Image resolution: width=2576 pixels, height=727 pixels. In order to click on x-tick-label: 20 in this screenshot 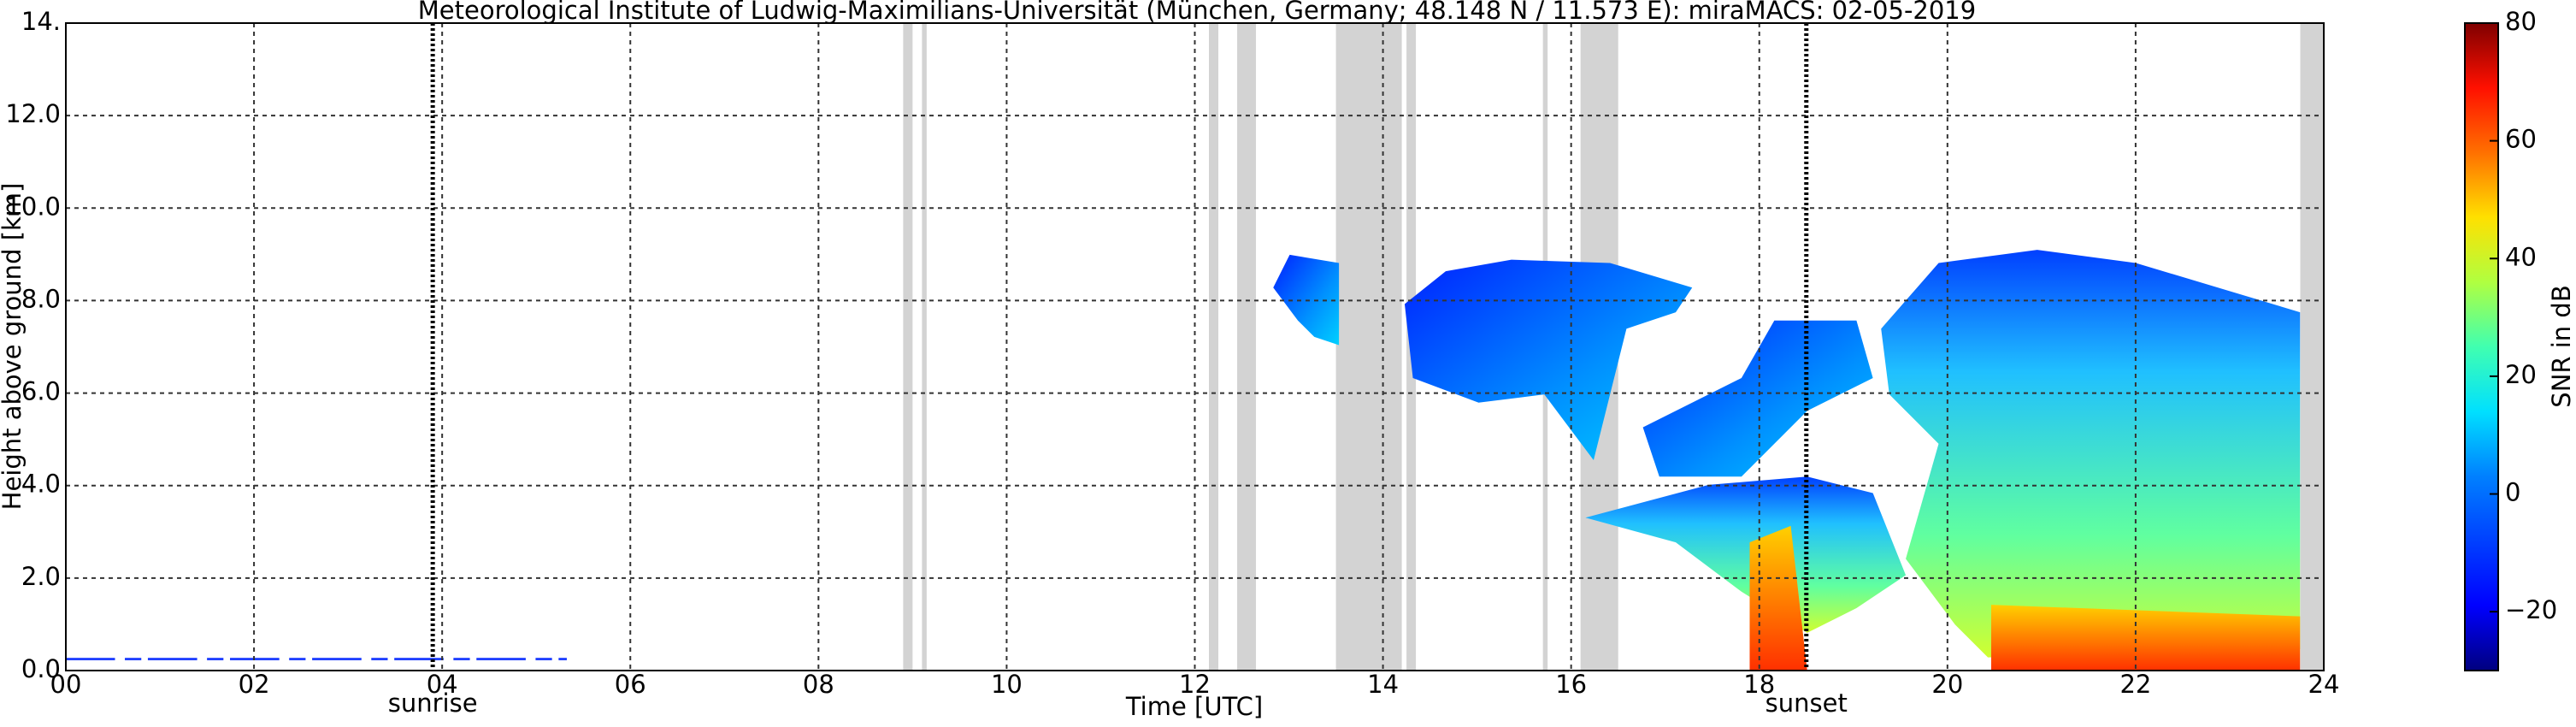, I will do `click(1947, 684)`.